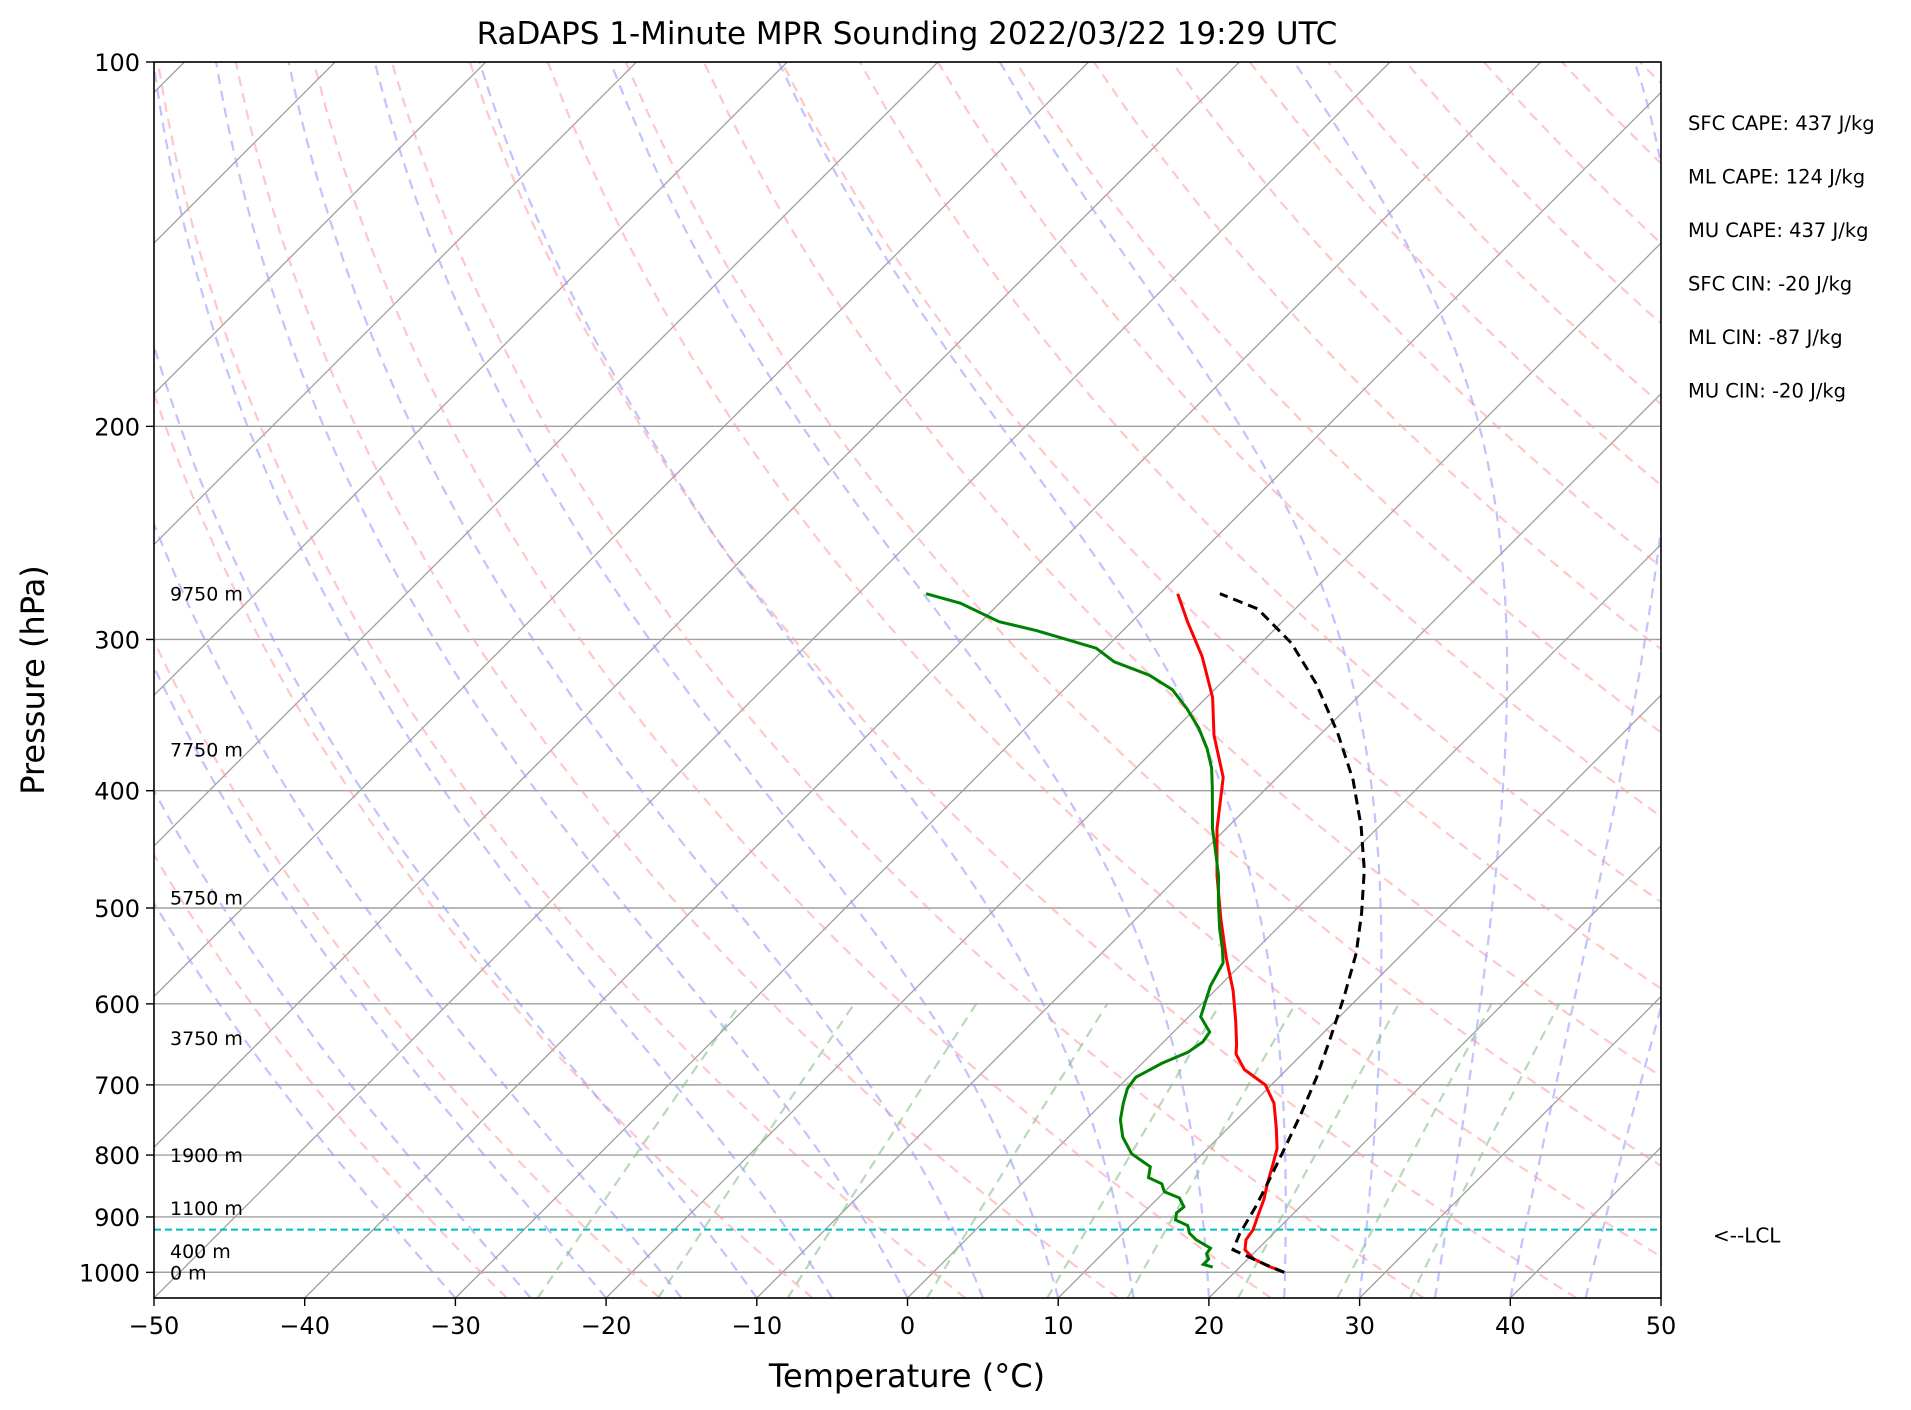  What do you see at coordinates (906, 1376) in the screenshot?
I see `x-axis-label: Temperature (°C)` at bounding box center [906, 1376].